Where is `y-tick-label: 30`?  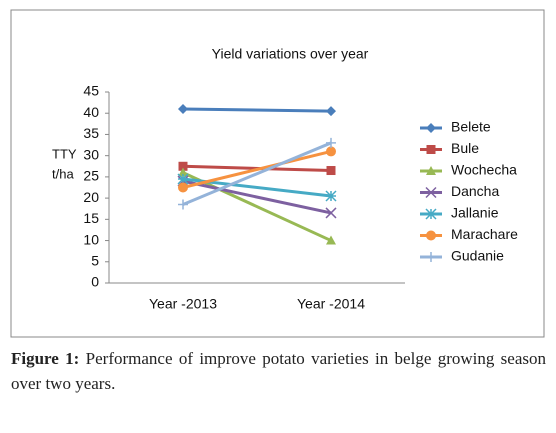
y-tick-label: 30 is located at coordinates (91, 154).